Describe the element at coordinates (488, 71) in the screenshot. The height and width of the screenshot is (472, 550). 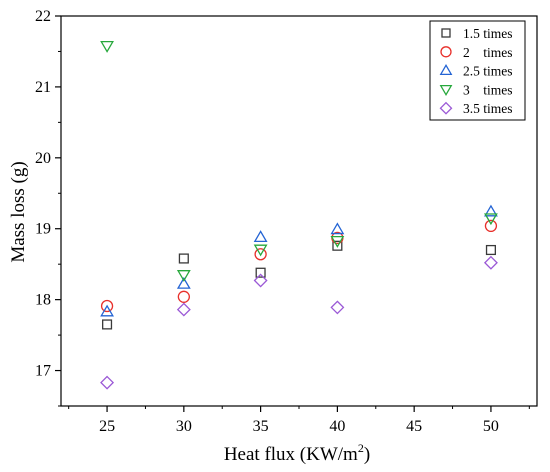
I see `legend-label-3: 2.5 times` at that location.